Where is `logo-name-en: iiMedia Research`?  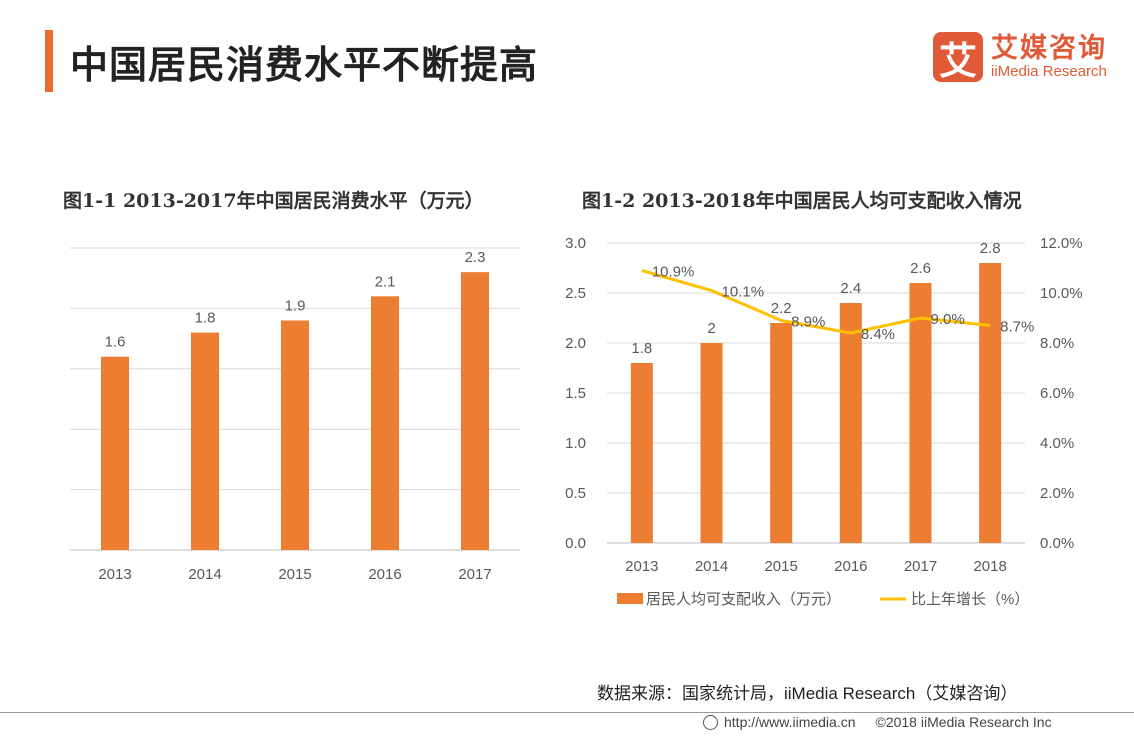 logo-name-en: iiMedia Research is located at coordinates (1049, 71).